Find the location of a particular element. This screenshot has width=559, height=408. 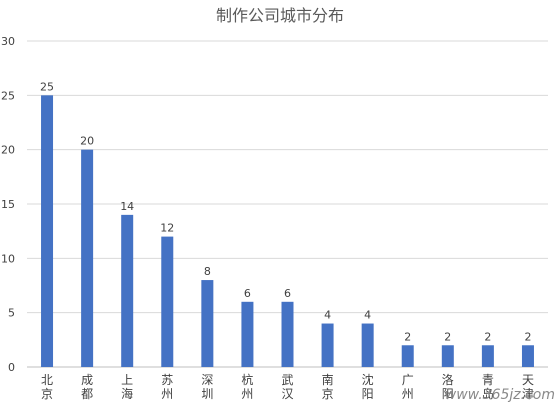

x-category-label: 洛阳 is located at coordinates (448, 386).